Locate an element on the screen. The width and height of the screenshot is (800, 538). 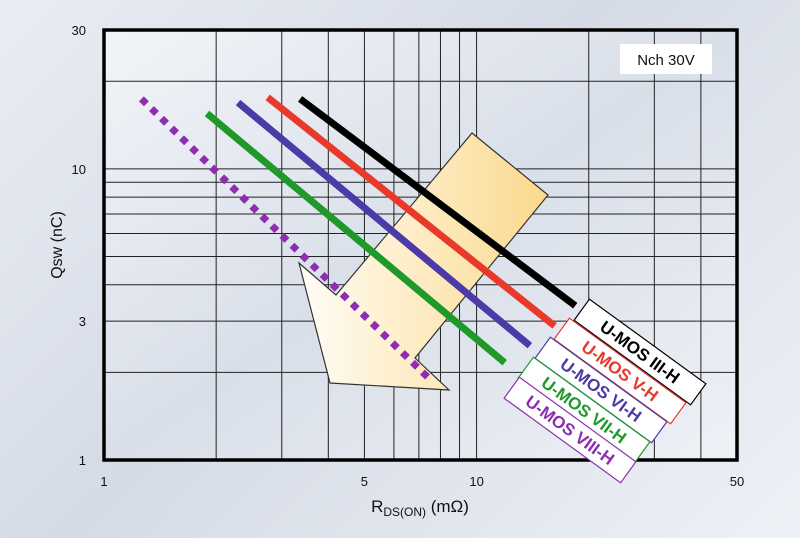
annotation-text: Nch 30V is located at coordinates (666, 60).